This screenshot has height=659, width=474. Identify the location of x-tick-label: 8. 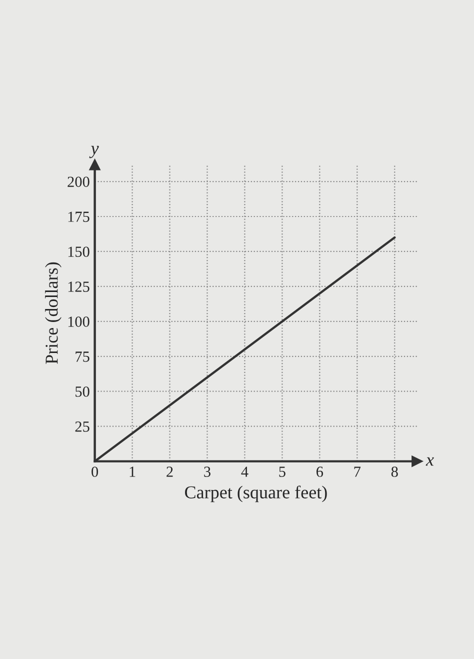
(394, 471).